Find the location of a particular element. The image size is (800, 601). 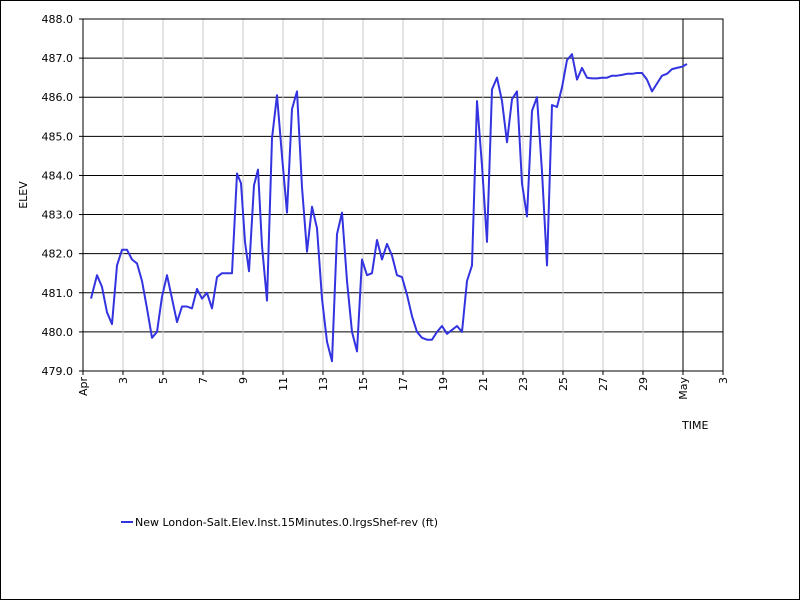

x-tick-label: Apr is located at coordinates (83, 387).